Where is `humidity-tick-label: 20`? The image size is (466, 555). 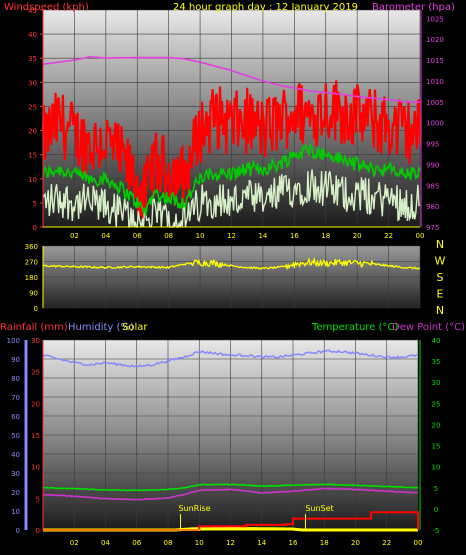
humidity-tick-label: 20 is located at coordinates (15, 493).